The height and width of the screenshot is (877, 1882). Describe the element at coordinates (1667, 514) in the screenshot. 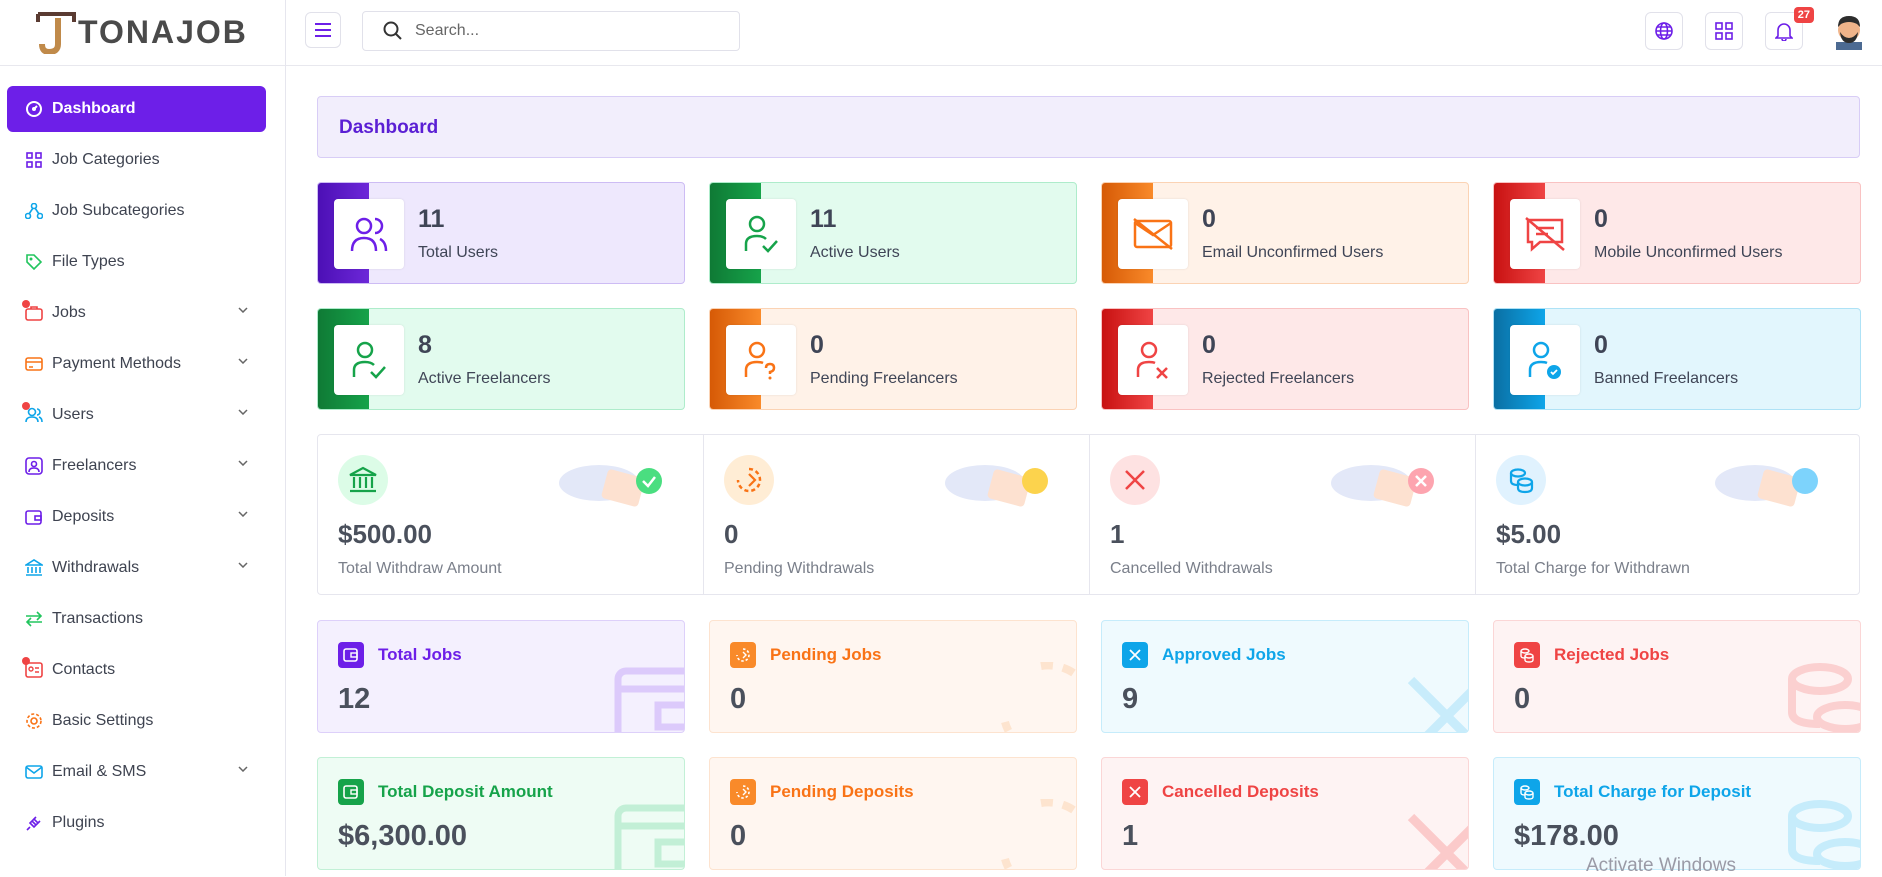

I see `withdraw-stat-charge: $5.00 Total Charge for Withdrawn` at that location.